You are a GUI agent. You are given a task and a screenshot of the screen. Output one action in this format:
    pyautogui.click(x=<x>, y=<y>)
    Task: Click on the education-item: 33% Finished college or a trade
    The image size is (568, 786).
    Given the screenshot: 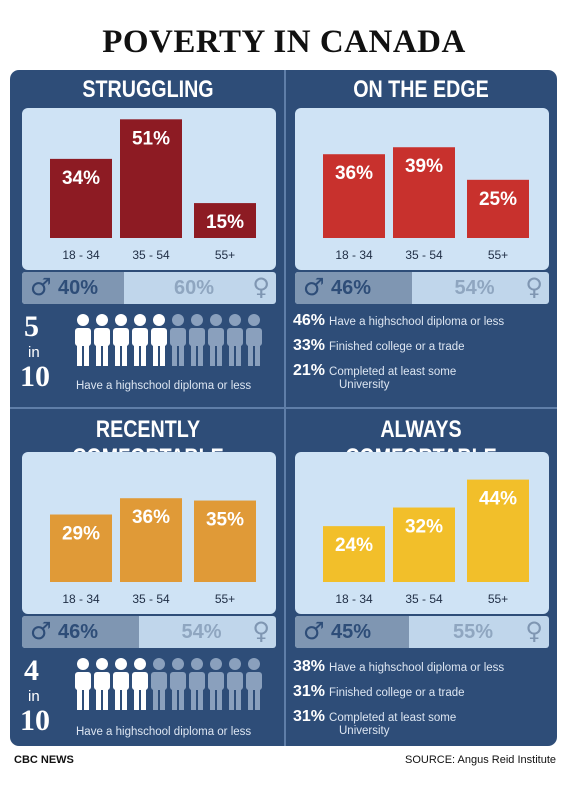 What is the action you would take?
    pyautogui.click(x=379, y=346)
    